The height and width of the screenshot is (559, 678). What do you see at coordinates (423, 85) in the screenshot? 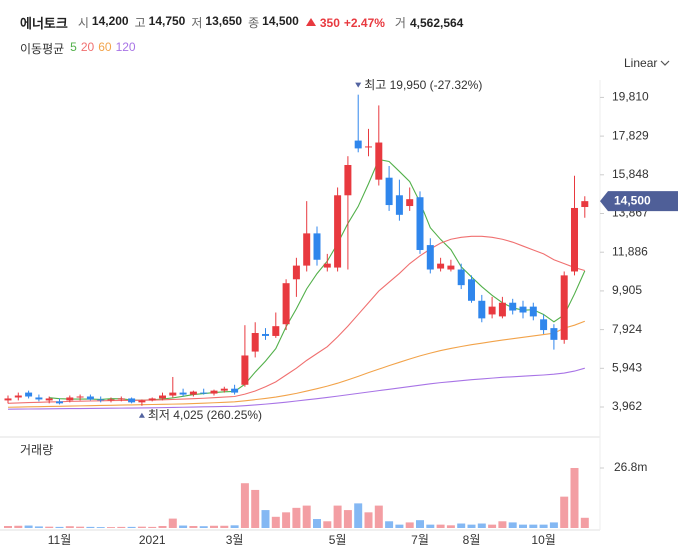
I see `high-annotation: 최고 19,950 (-27.32%)` at bounding box center [423, 85].